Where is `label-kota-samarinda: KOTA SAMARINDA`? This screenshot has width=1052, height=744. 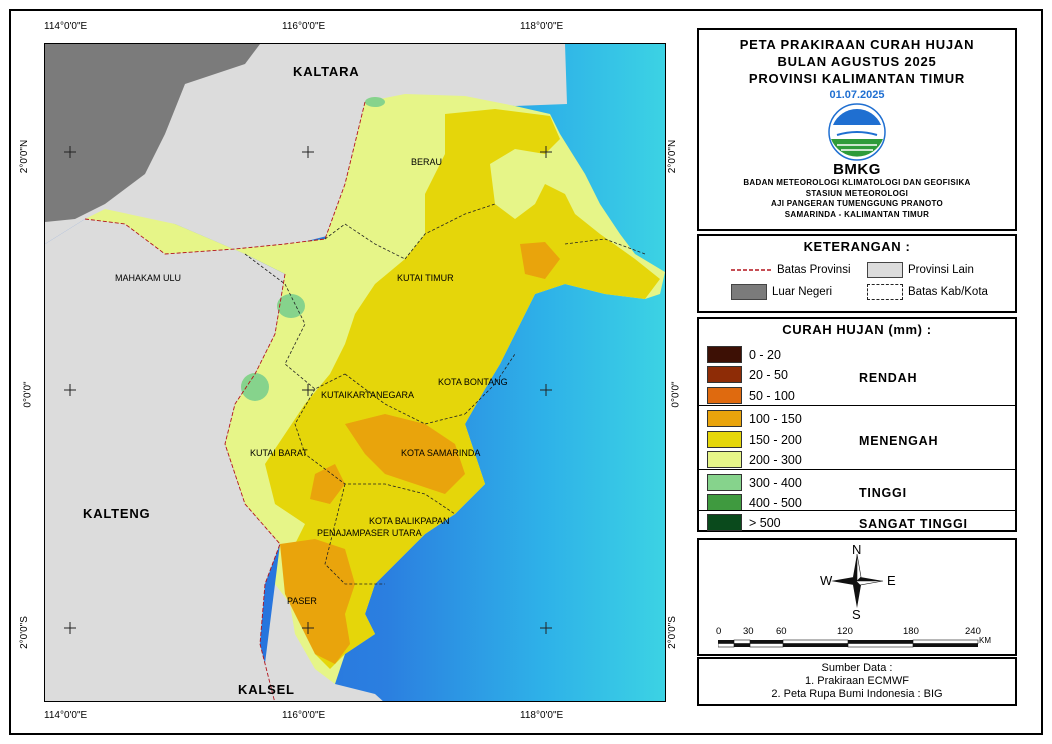 label-kota-samarinda: KOTA SAMARINDA is located at coordinates (441, 453).